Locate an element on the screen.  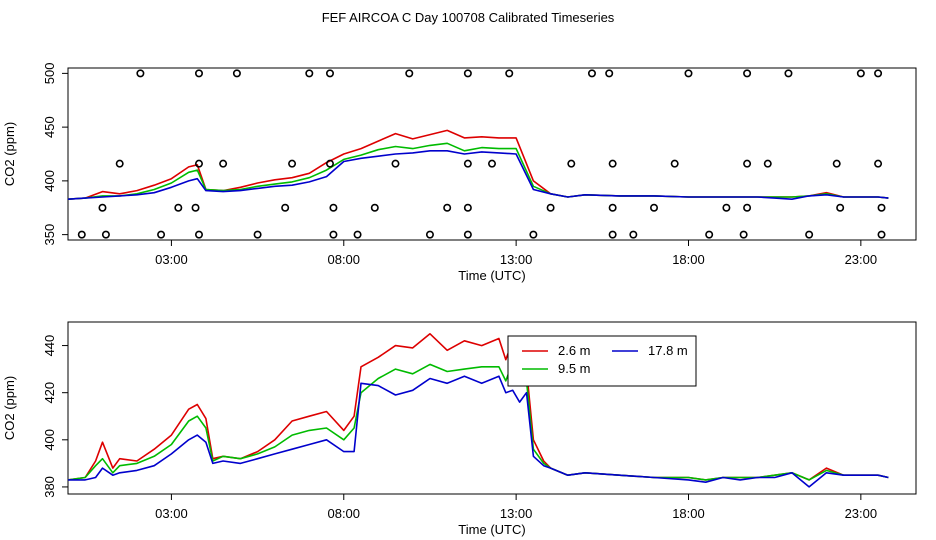
legend-label: 9.5 m is located at coordinates (574, 368).